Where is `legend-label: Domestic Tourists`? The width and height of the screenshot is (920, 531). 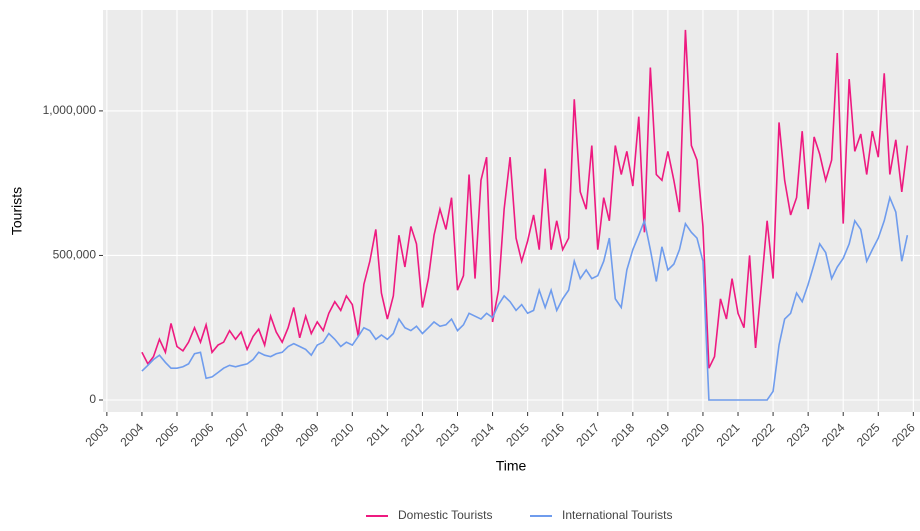
legend-label: Domestic Tourists is located at coordinates (445, 515).